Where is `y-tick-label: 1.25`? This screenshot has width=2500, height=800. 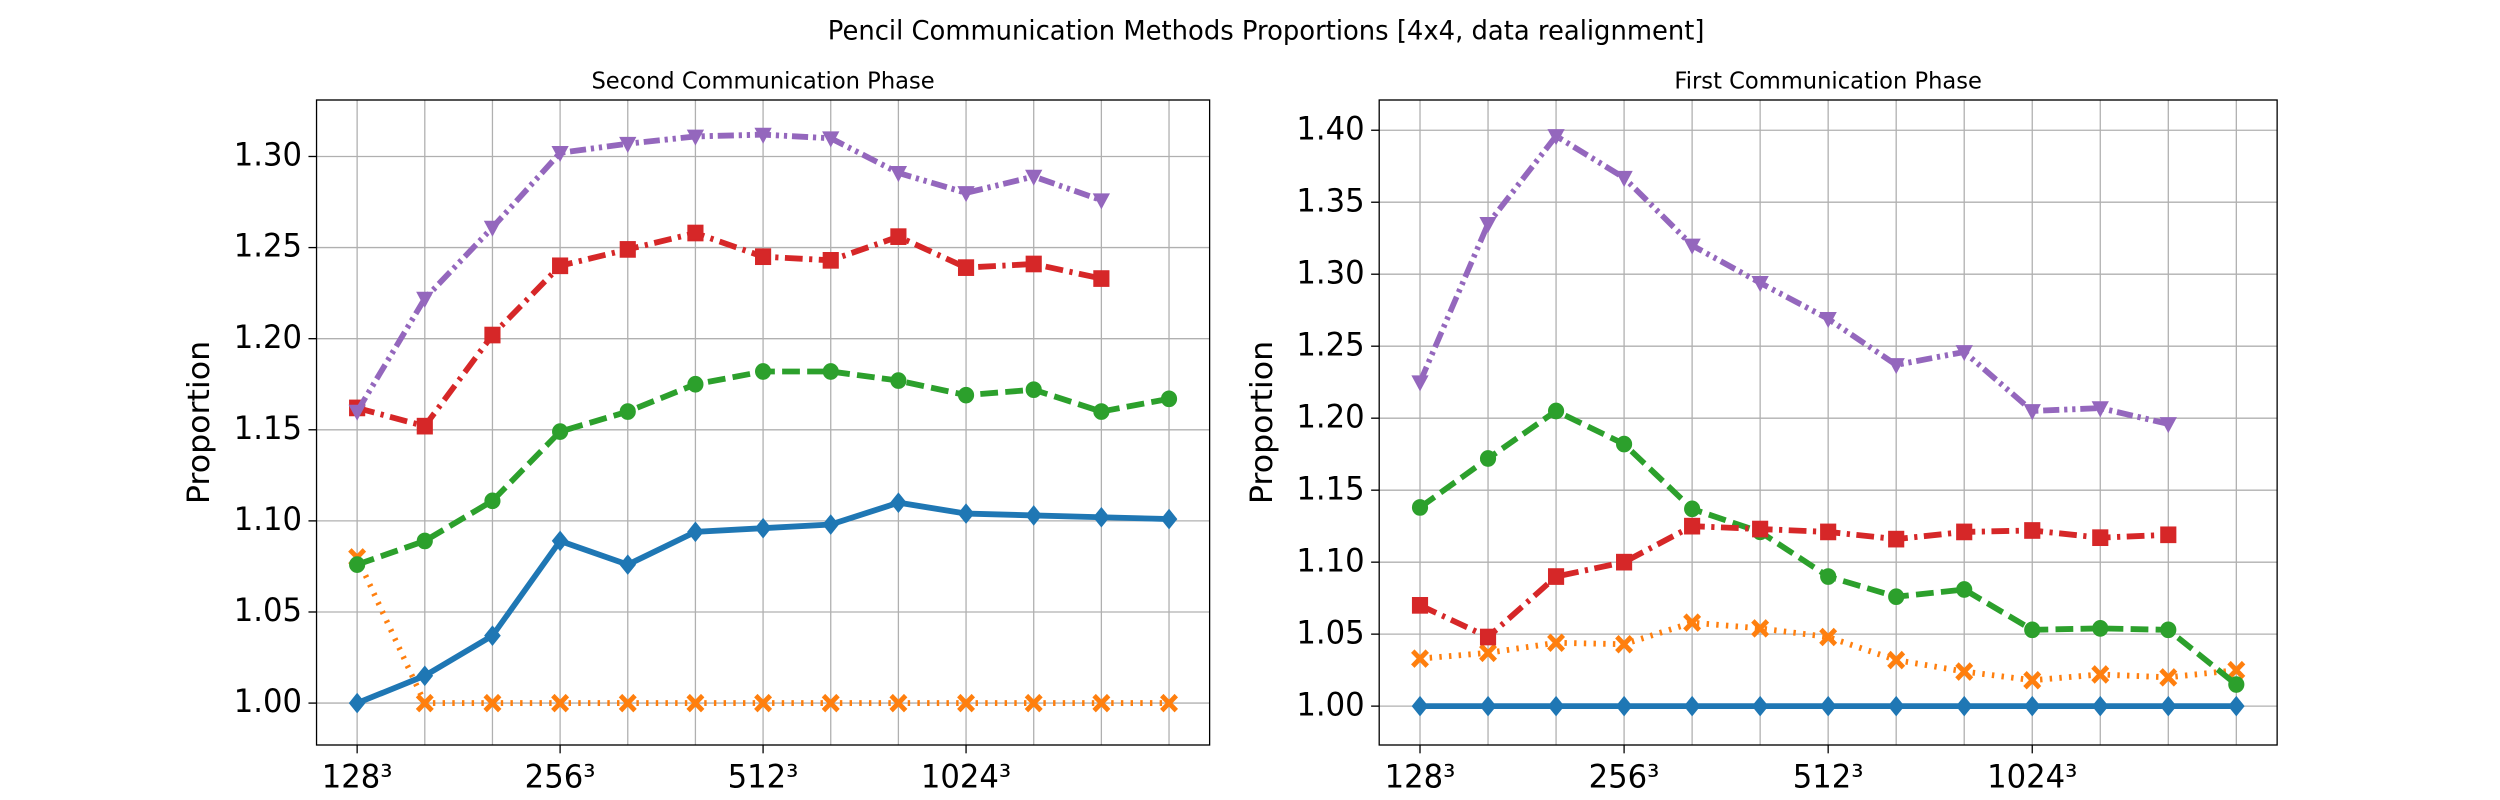 y-tick-label: 1.25 is located at coordinates (1330, 345).